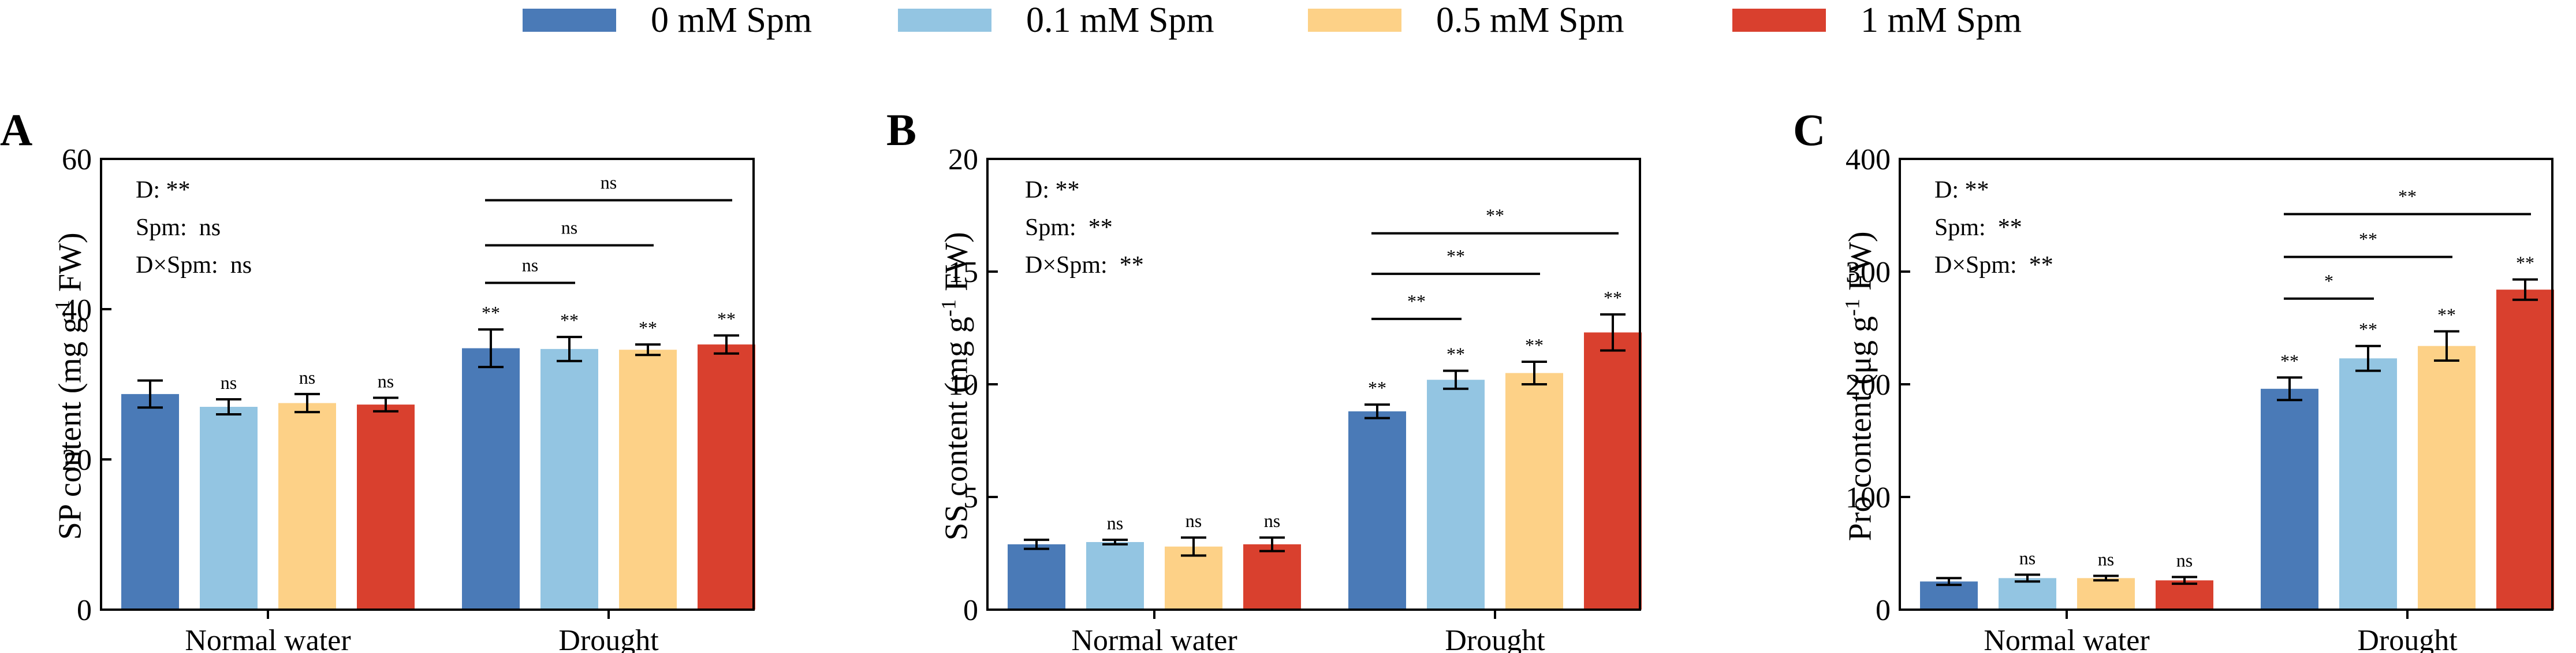 The image size is (2576, 653). What do you see at coordinates (16, 130) in the screenshot?
I see `panel-label-a: A` at bounding box center [16, 130].